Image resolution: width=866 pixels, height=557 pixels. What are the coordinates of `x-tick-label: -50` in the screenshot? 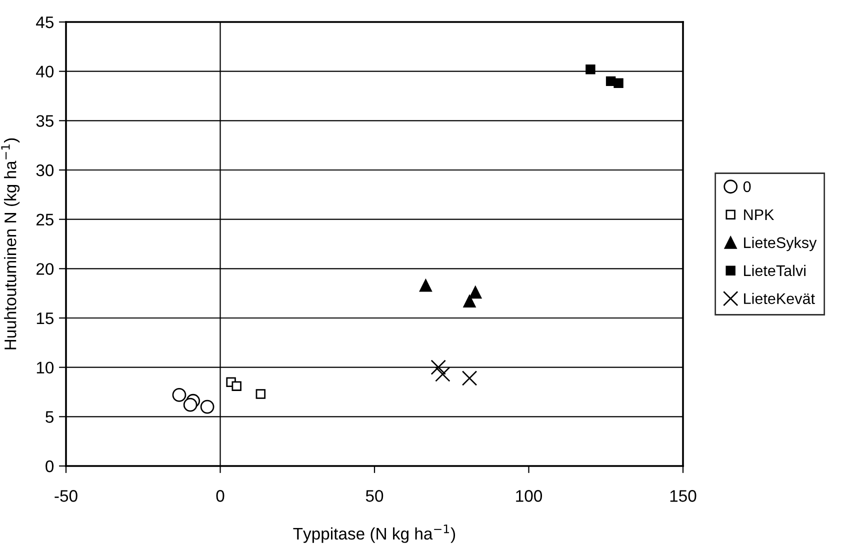 It's located at (66, 496).